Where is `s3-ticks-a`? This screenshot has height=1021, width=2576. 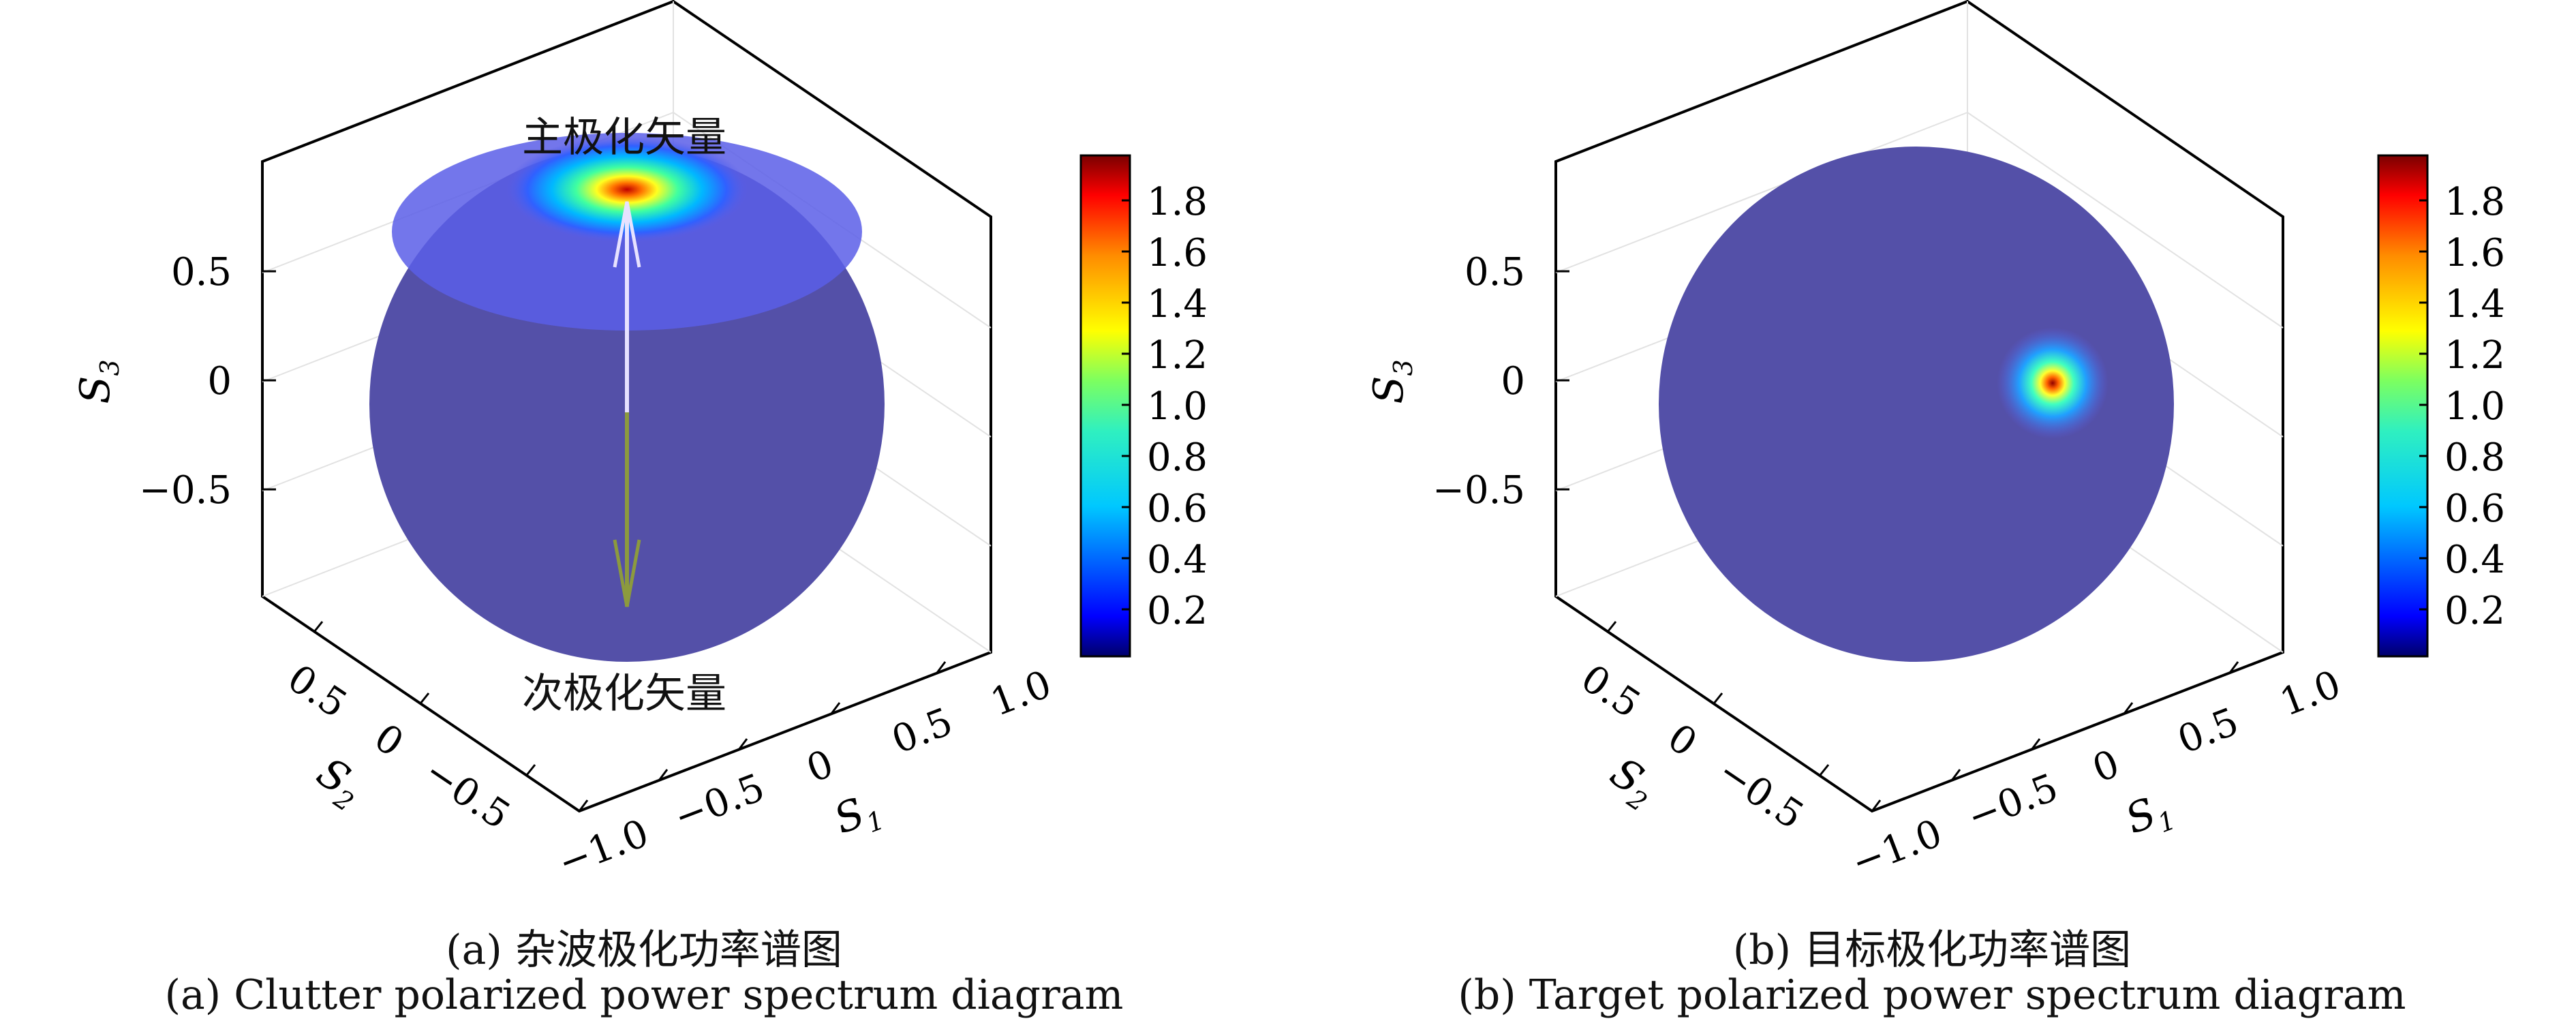
s3-ticks-a is located at coordinates (269, 380).